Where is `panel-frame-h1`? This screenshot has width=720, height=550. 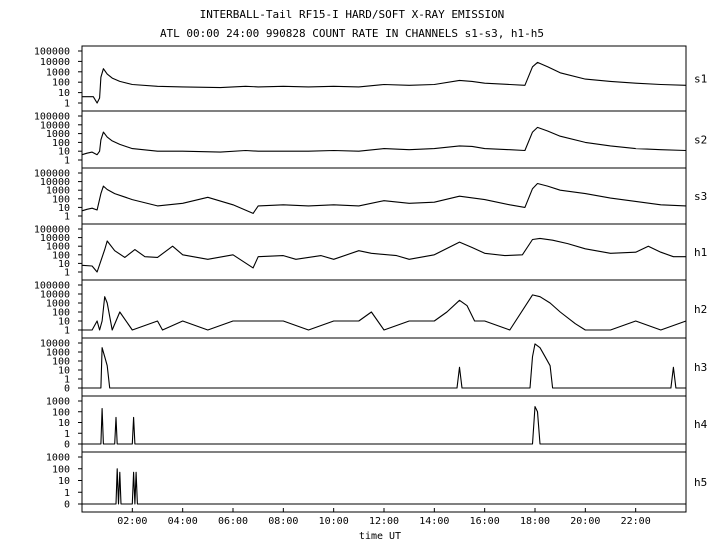
panel-frame-h1 is located at coordinates (384, 252).